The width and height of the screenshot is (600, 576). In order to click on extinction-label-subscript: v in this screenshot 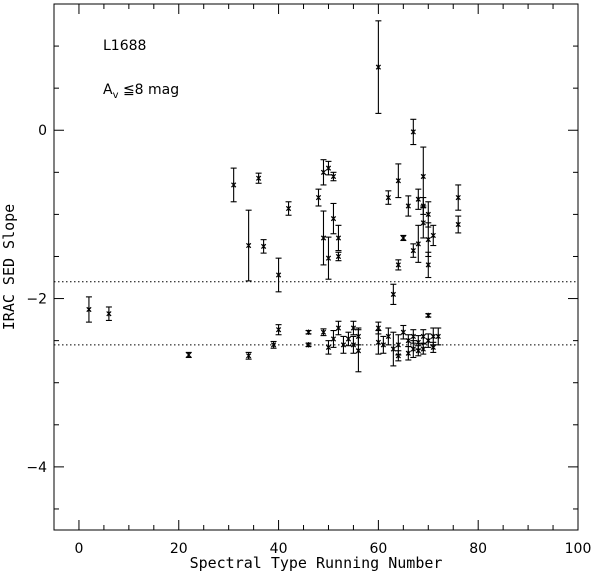, I will do `click(116, 95)`.